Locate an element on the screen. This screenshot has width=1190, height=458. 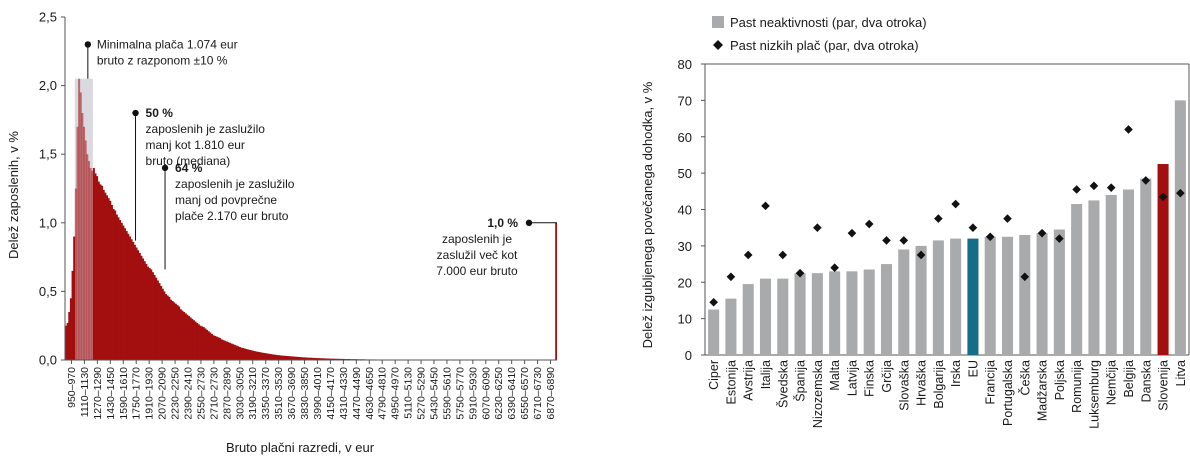
bar-litva is located at coordinates (1180, 228).